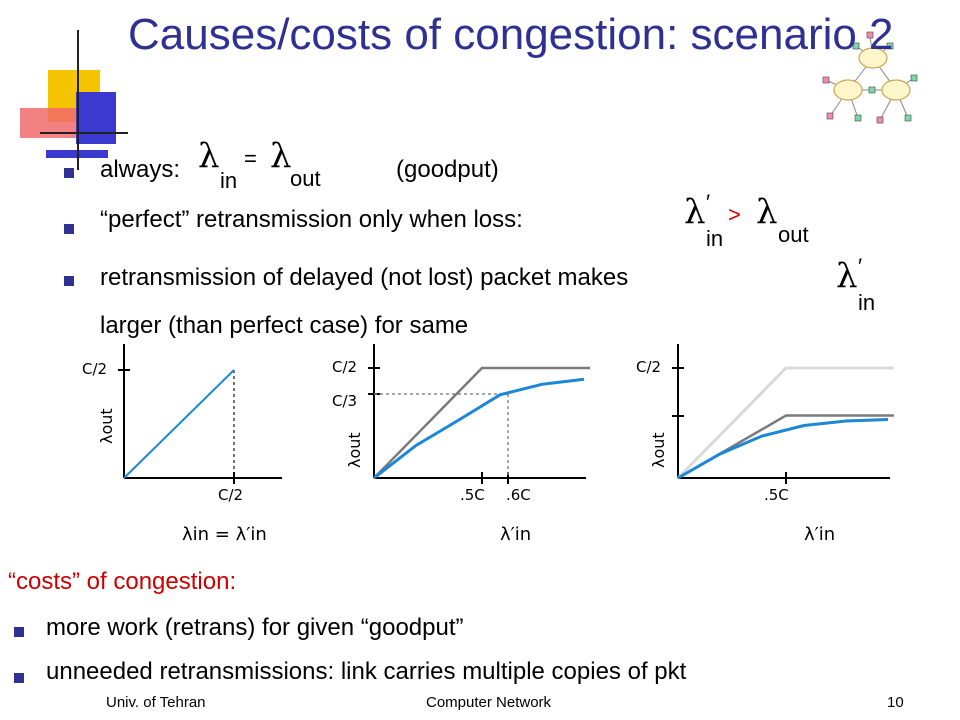 The height and width of the screenshot is (720, 960). Describe the element at coordinates (78, 100) in the screenshot. I see `logo-vertical-line` at that location.